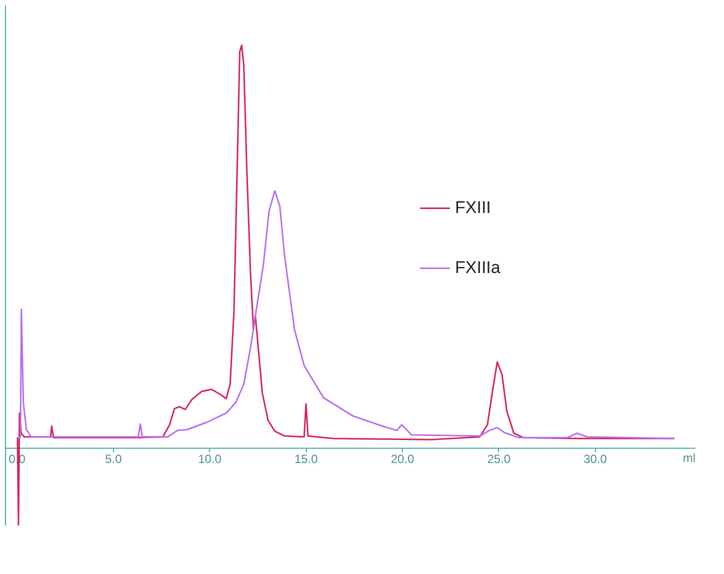 The image size is (724, 574). What do you see at coordinates (689, 458) in the screenshot?
I see `x-axis-title: ml` at bounding box center [689, 458].